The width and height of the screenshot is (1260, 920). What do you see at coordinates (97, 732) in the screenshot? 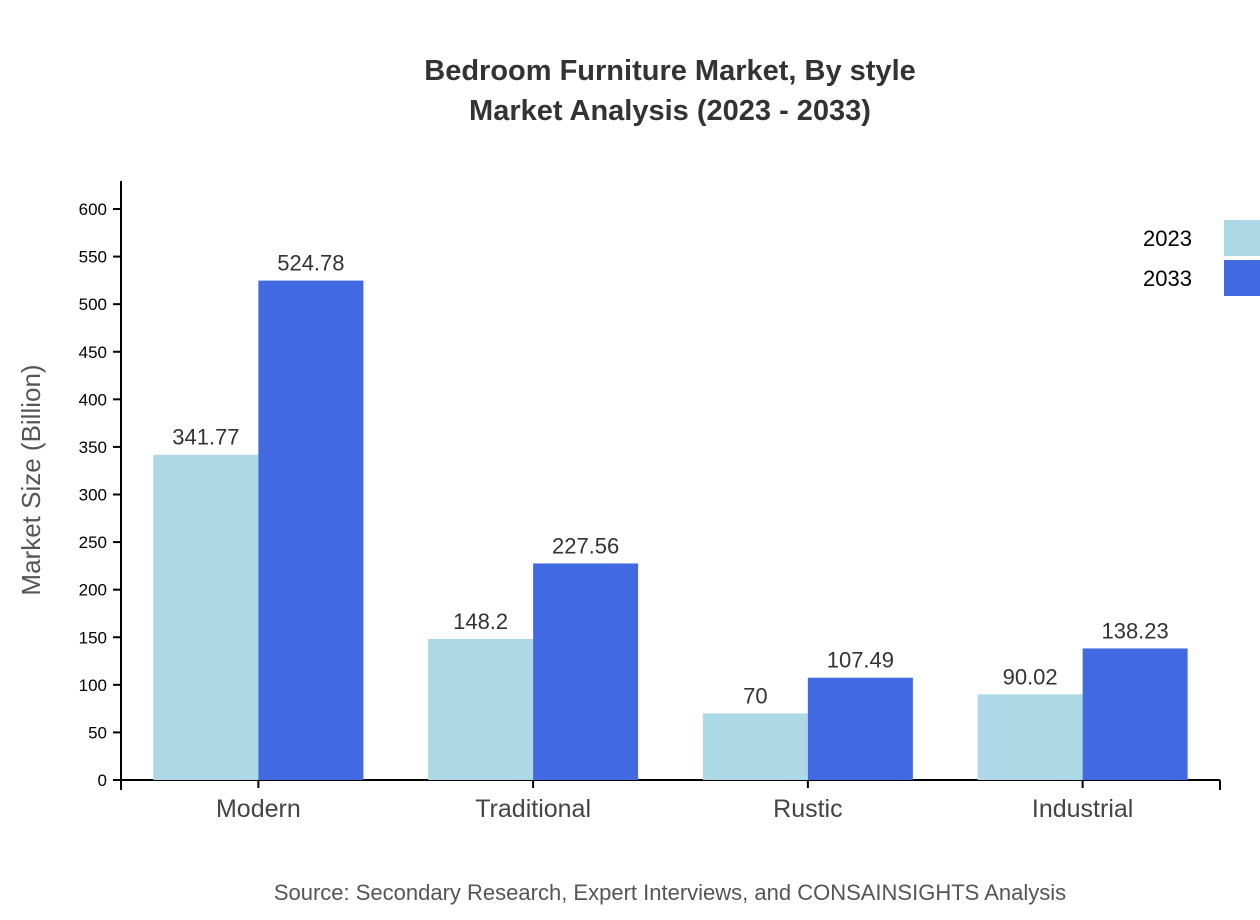
I see `y-tick-label: 50` at bounding box center [97, 732].